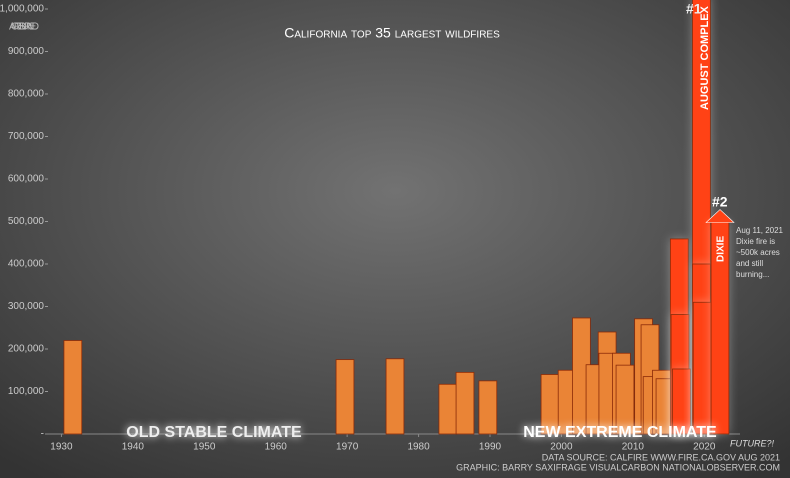 This screenshot has height=478, width=790. I want to click on y-tick-label: 100,000, so click(26, 391).